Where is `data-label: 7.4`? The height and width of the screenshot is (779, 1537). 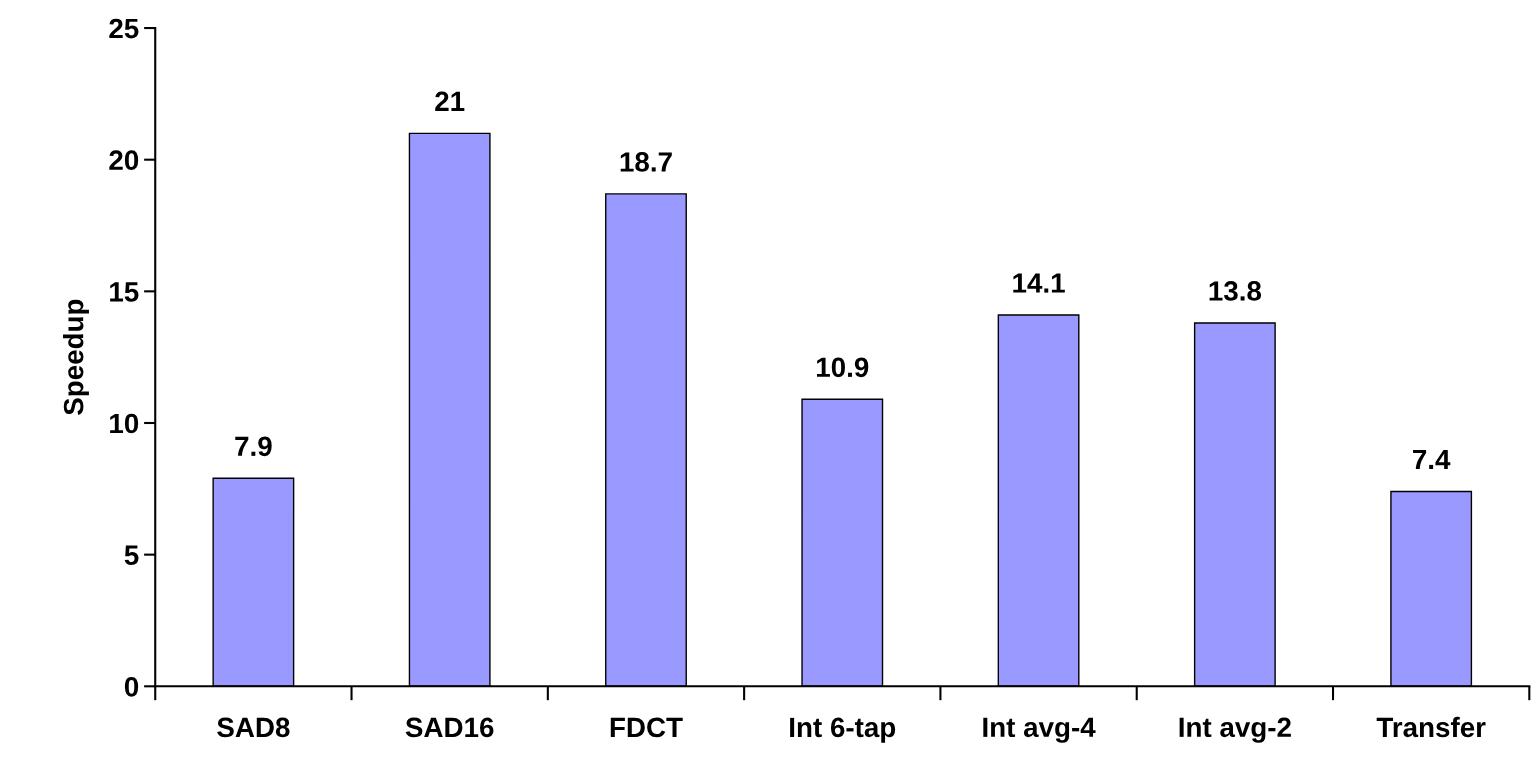 data-label: 7.4 is located at coordinates (1432, 459).